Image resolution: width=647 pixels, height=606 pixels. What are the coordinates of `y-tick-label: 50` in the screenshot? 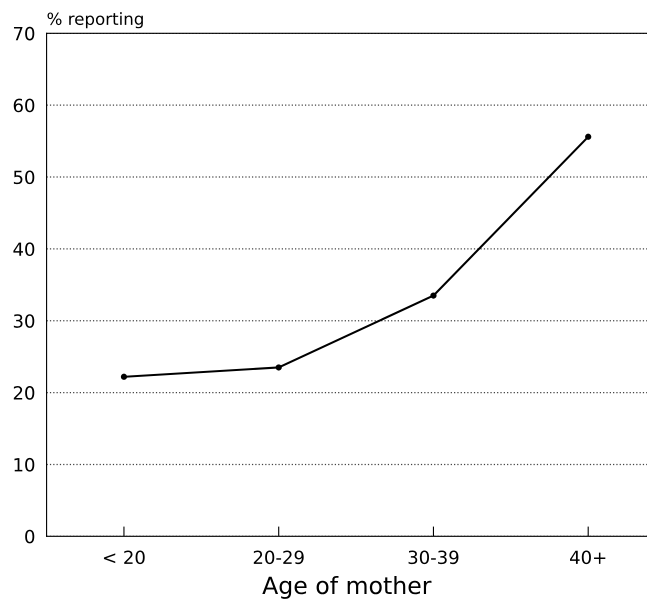 It's located at (24, 177).